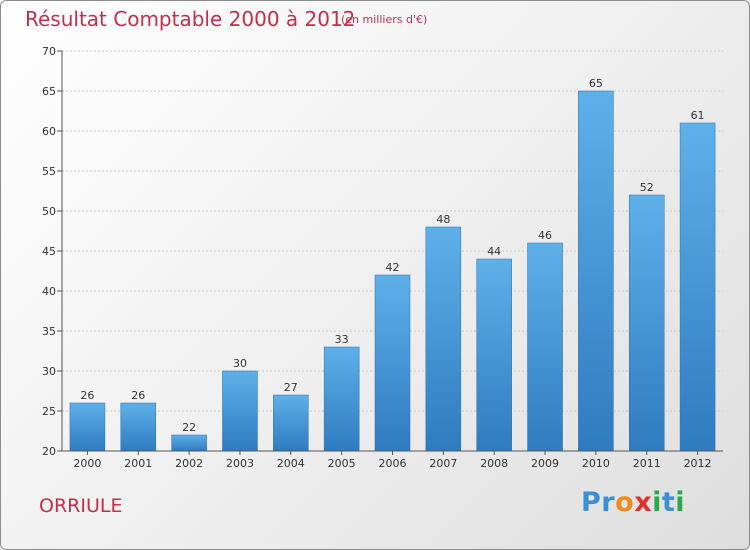 This screenshot has width=750, height=550. I want to click on value-label-2006: 42, so click(393, 267).